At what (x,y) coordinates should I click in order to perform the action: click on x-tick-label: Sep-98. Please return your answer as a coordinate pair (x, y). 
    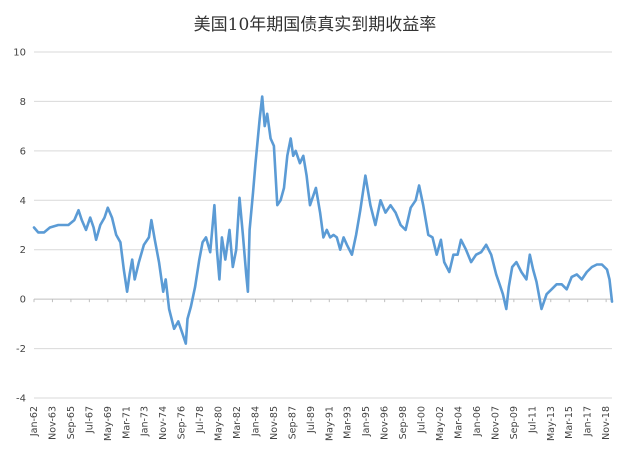
    Looking at the image, I should click on (403, 422).